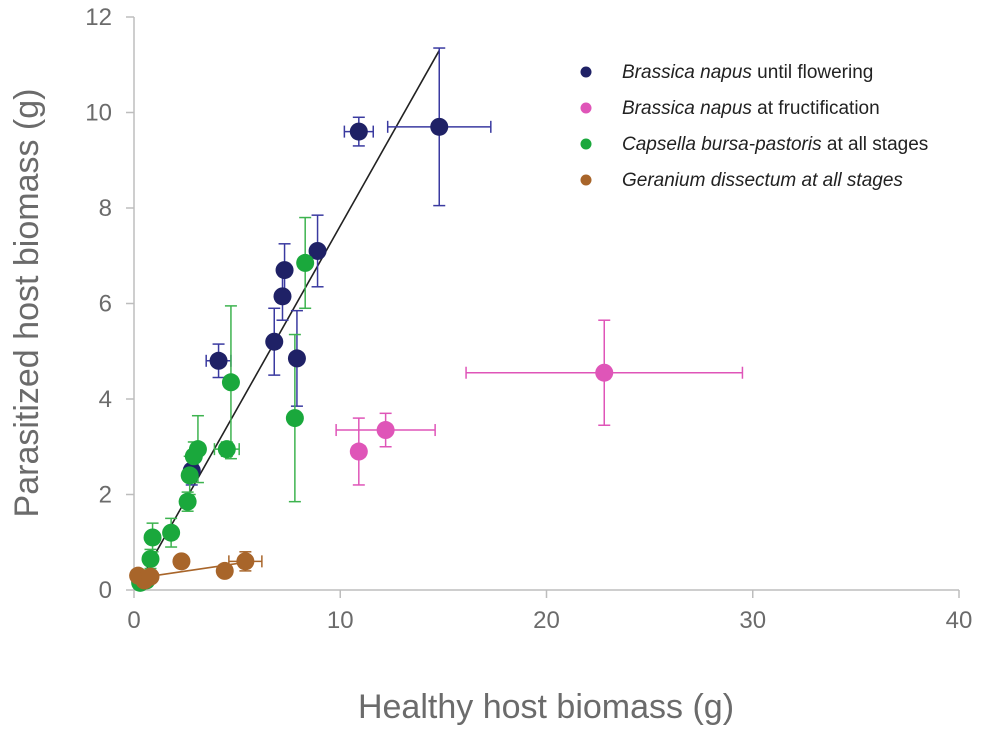  I want to click on y-tick-label: 4, so click(105, 399).